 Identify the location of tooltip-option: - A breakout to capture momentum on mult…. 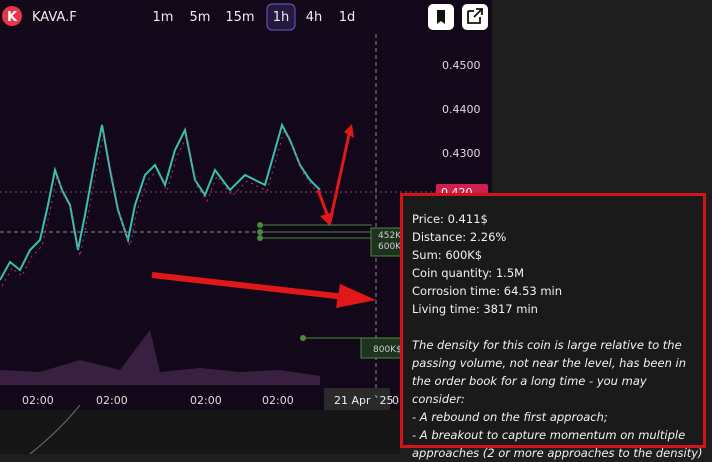
(557, 444).